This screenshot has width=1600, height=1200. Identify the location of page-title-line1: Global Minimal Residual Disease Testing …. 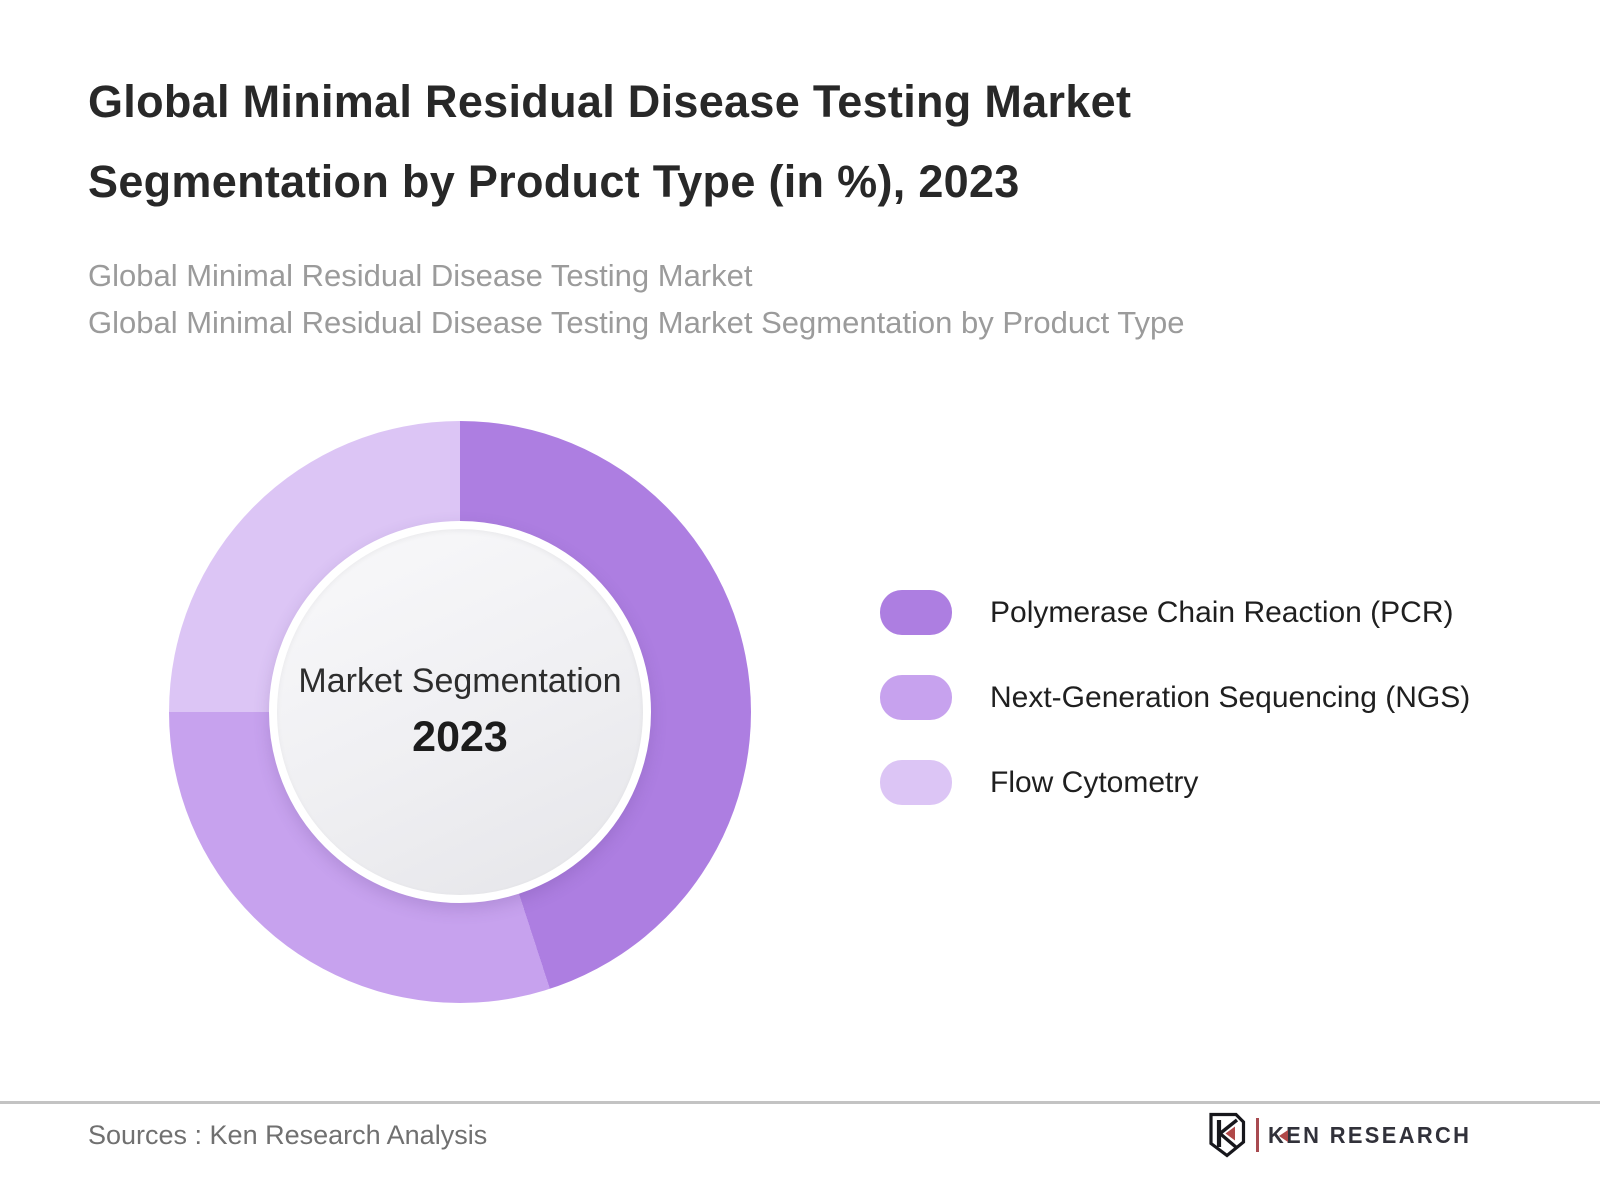
(610, 101).